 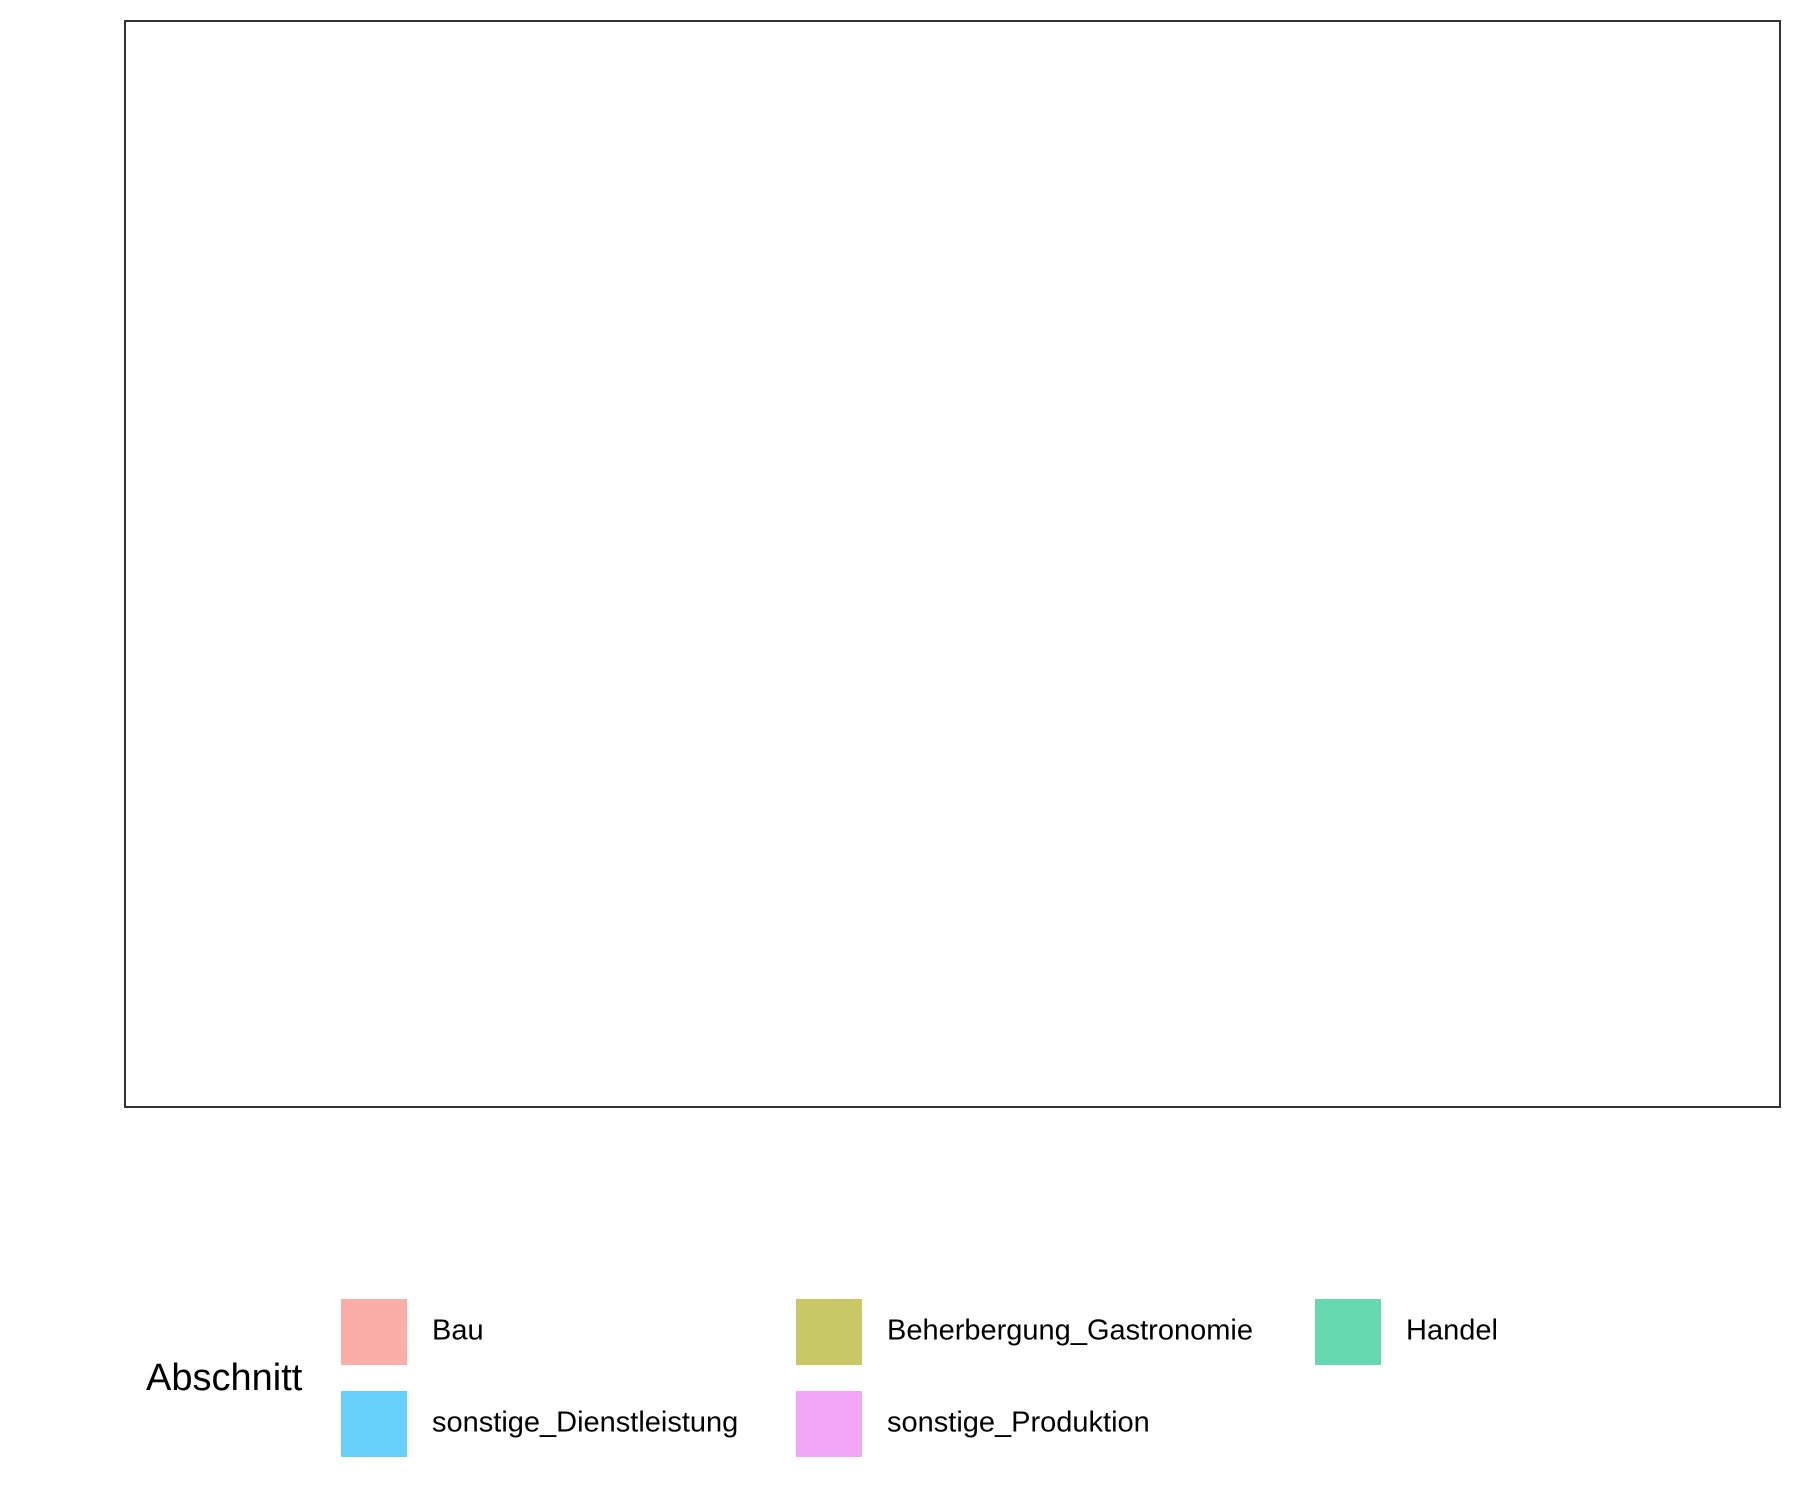 I want to click on legend-label: Beherbergung_Gastronomie, so click(x=1070, y=1331).